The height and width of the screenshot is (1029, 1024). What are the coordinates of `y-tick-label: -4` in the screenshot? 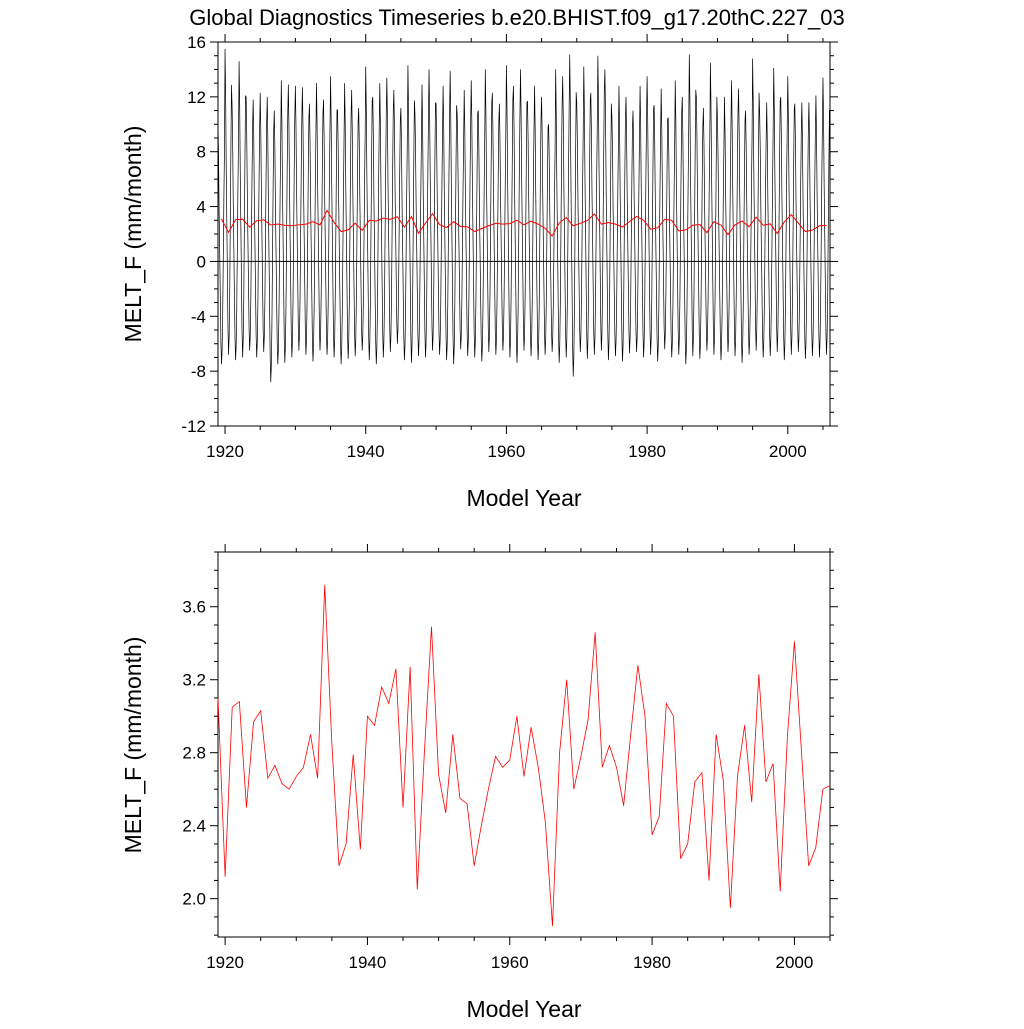 It's located at (198, 316).